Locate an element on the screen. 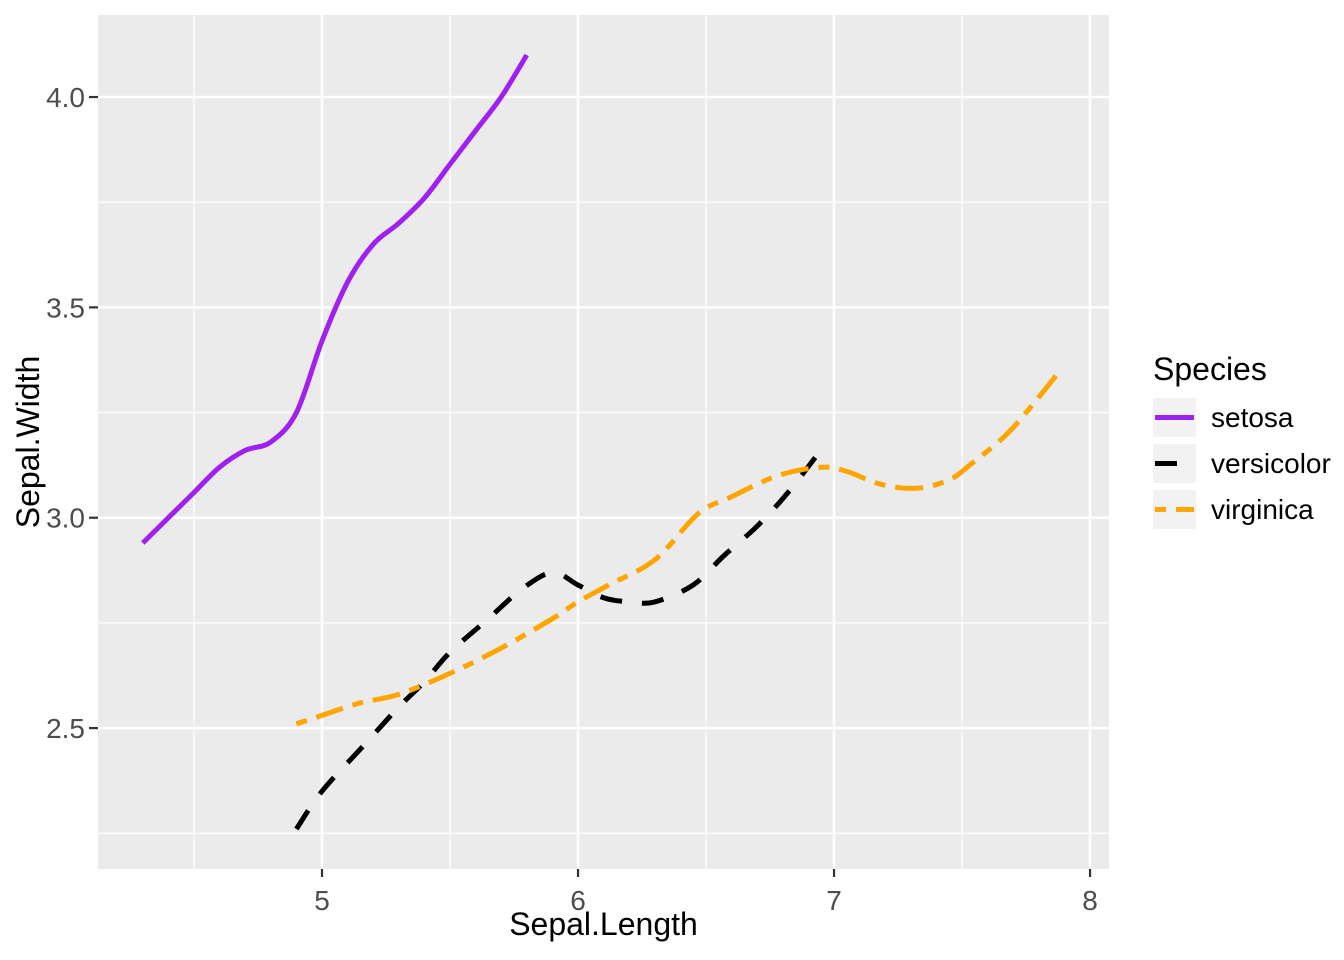  y-tick-label: 3.0 is located at coordinates (65, 518).